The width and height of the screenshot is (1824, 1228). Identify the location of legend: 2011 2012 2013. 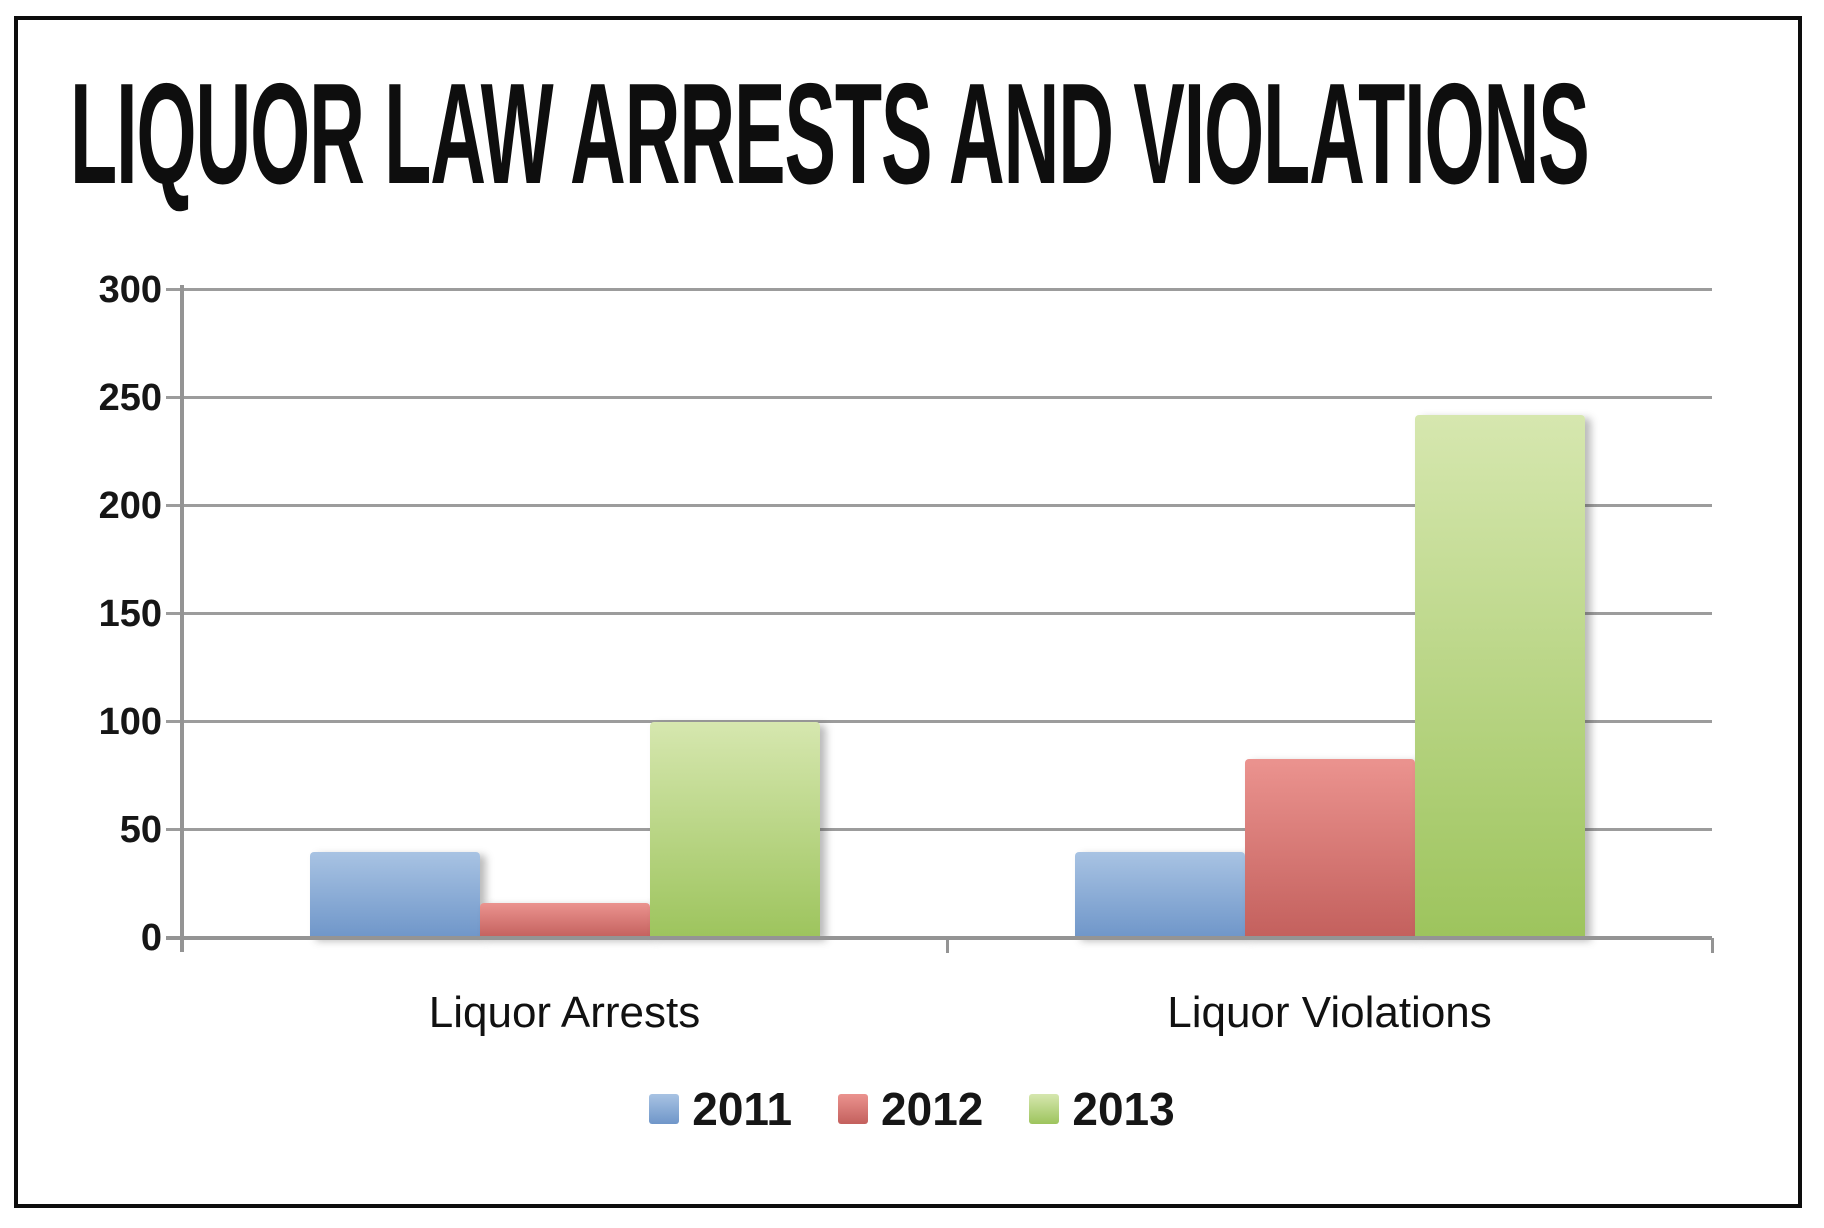
(912, 1109).